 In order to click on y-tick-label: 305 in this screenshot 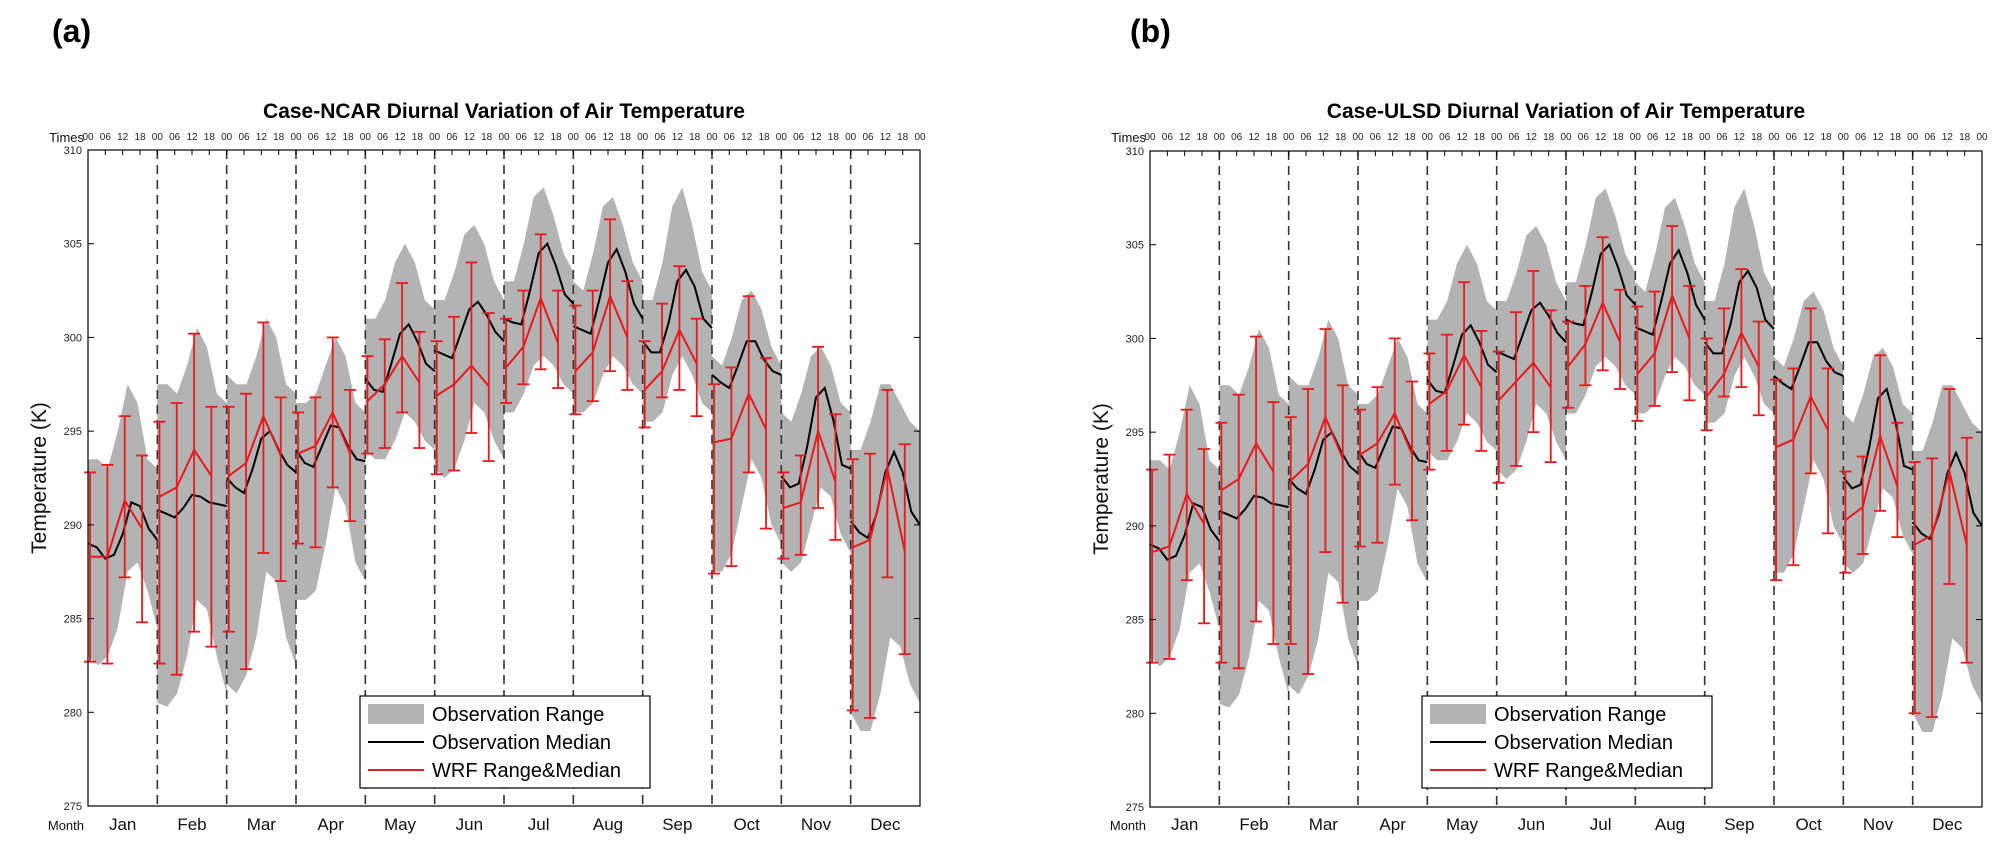, I will do `click(1135, 246)`.